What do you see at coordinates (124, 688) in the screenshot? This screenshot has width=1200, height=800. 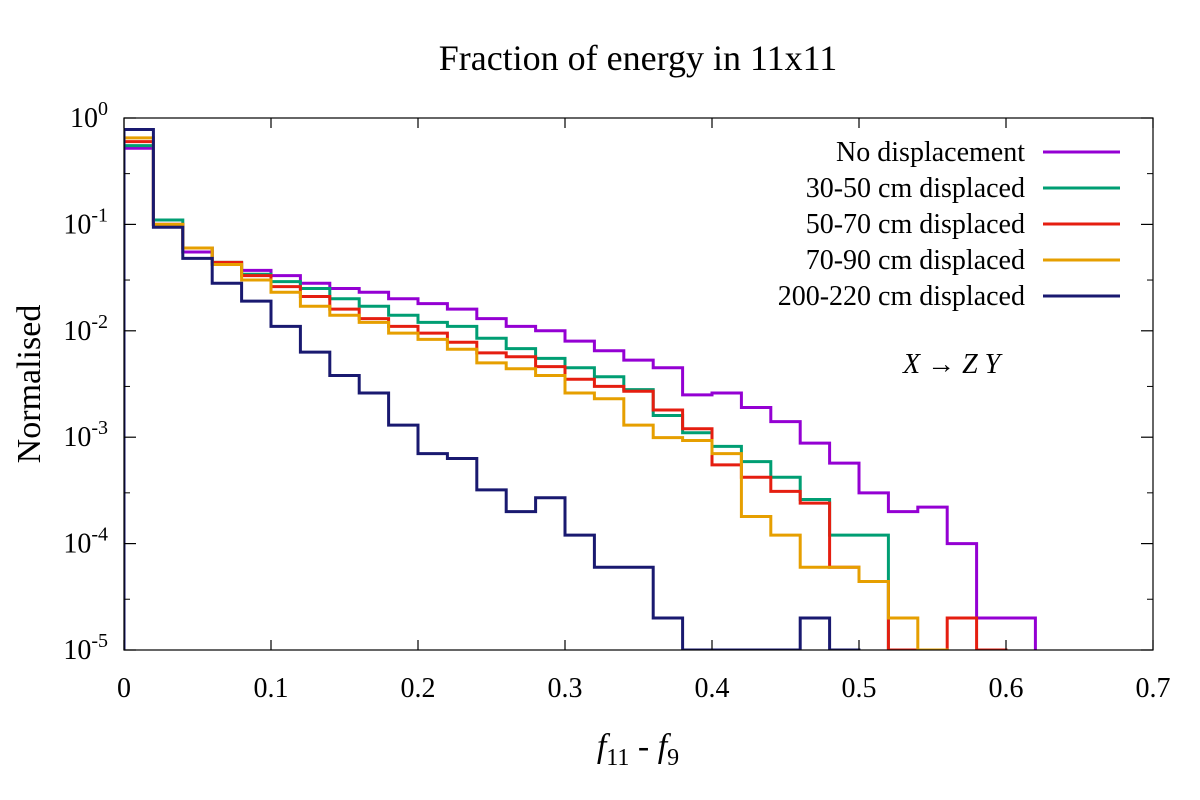 I see `x-tick-label: 0` at bounding box center [124, 688].